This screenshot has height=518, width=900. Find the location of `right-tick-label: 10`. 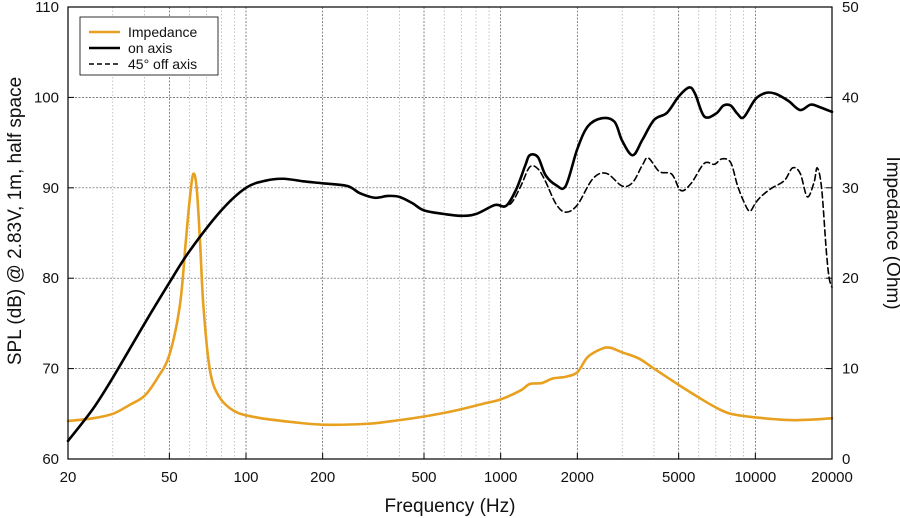

right-tick-label: 10 is located at coordinates (850, 369).